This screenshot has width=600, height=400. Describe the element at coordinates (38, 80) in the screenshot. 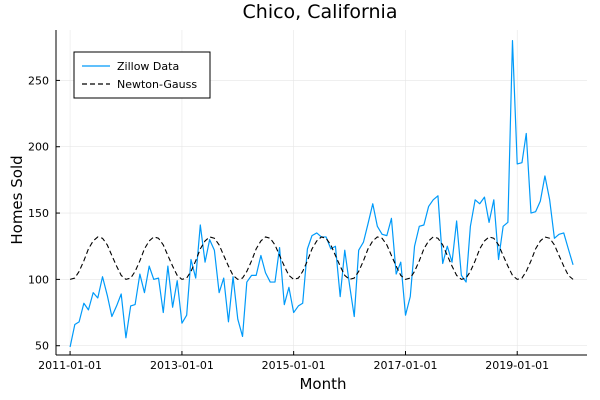

I see `y-tick-label: 250` at that location.